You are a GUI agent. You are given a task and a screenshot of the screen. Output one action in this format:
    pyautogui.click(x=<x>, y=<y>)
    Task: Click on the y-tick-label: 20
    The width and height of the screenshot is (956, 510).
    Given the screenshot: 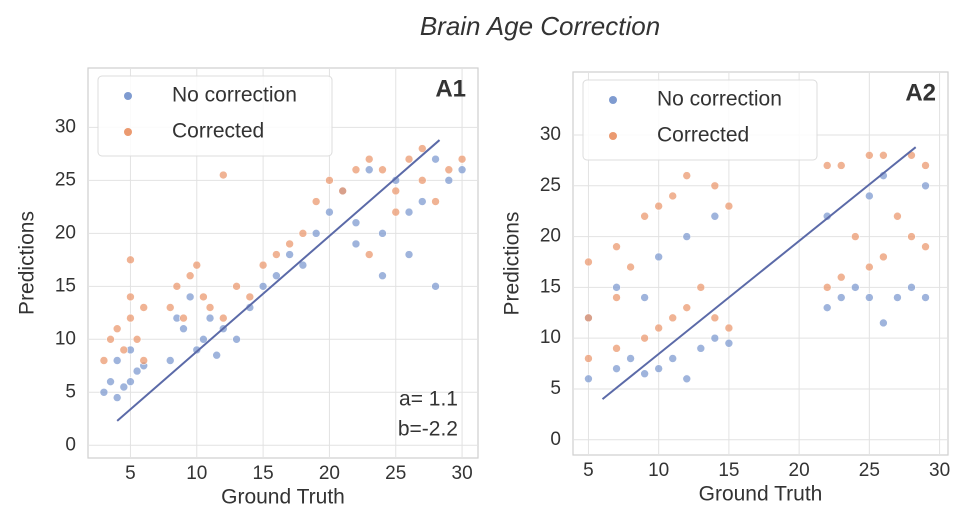 What is the action you would take?
    pyautogui.click(x=550, y=236)
    